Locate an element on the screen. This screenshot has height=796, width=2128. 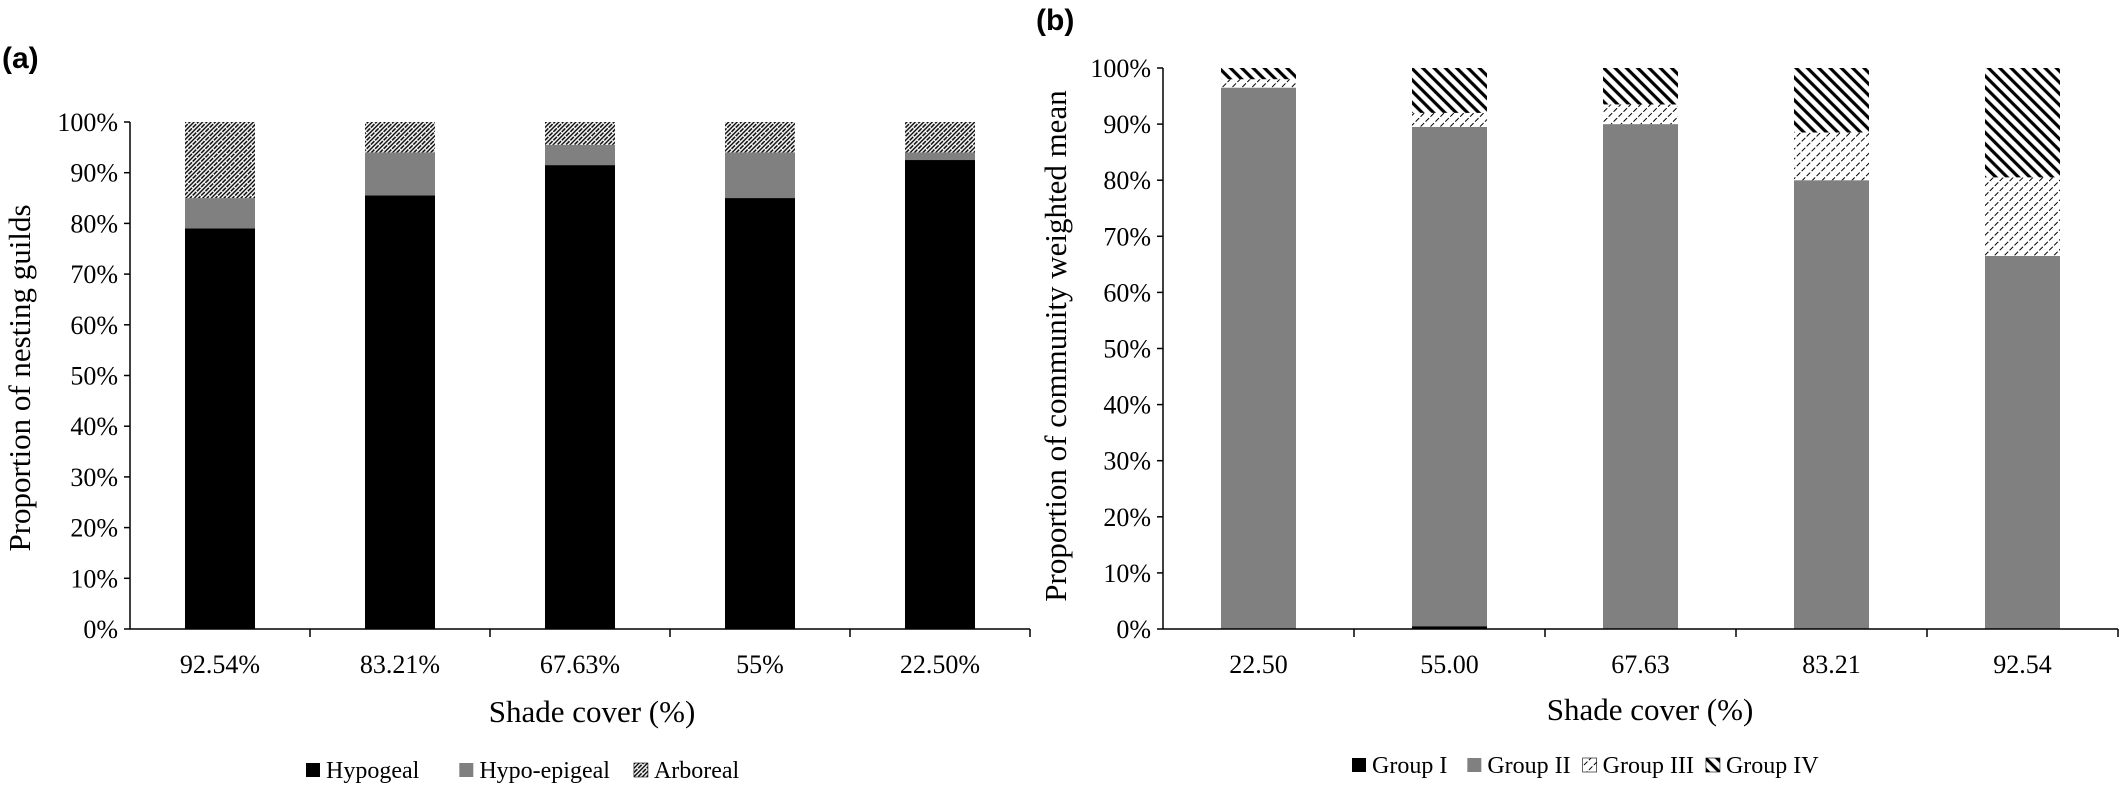
legend-label: Group III is located at coordinates (1648, 766).